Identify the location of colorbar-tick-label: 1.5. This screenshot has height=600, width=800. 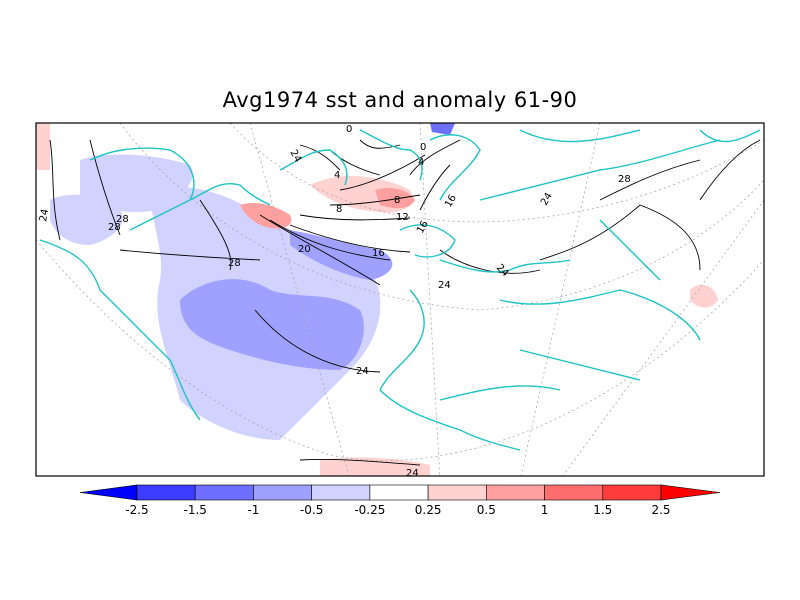
(602, 510).